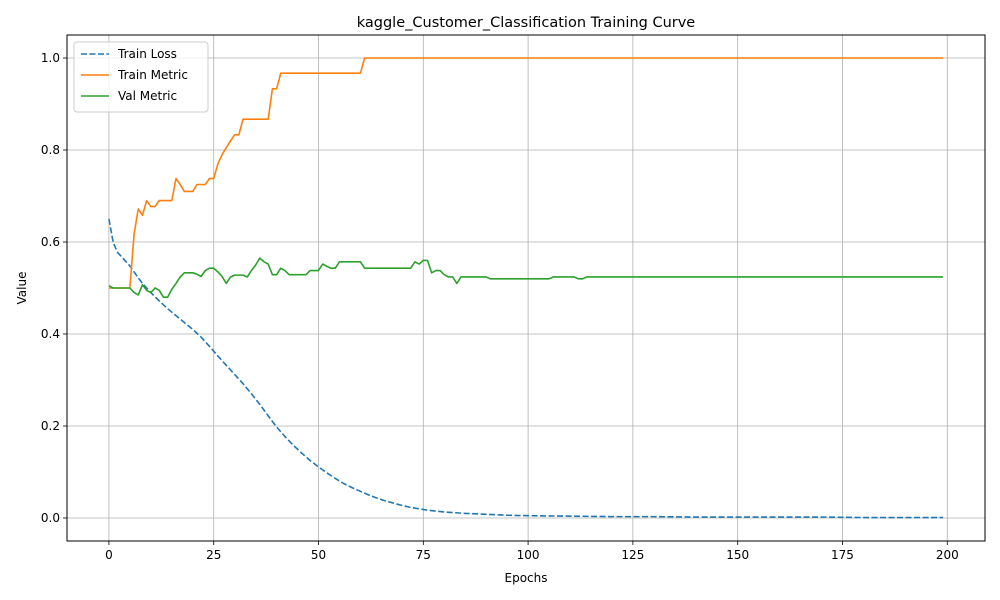 The image size is (1000, 600). What do you see at coordinates (54, 288) in the screenshot?
I see `y-axis-ticks: 0.0 0.2 0.4 0.6 0.8 1.0` at bounding box center [54, 288].